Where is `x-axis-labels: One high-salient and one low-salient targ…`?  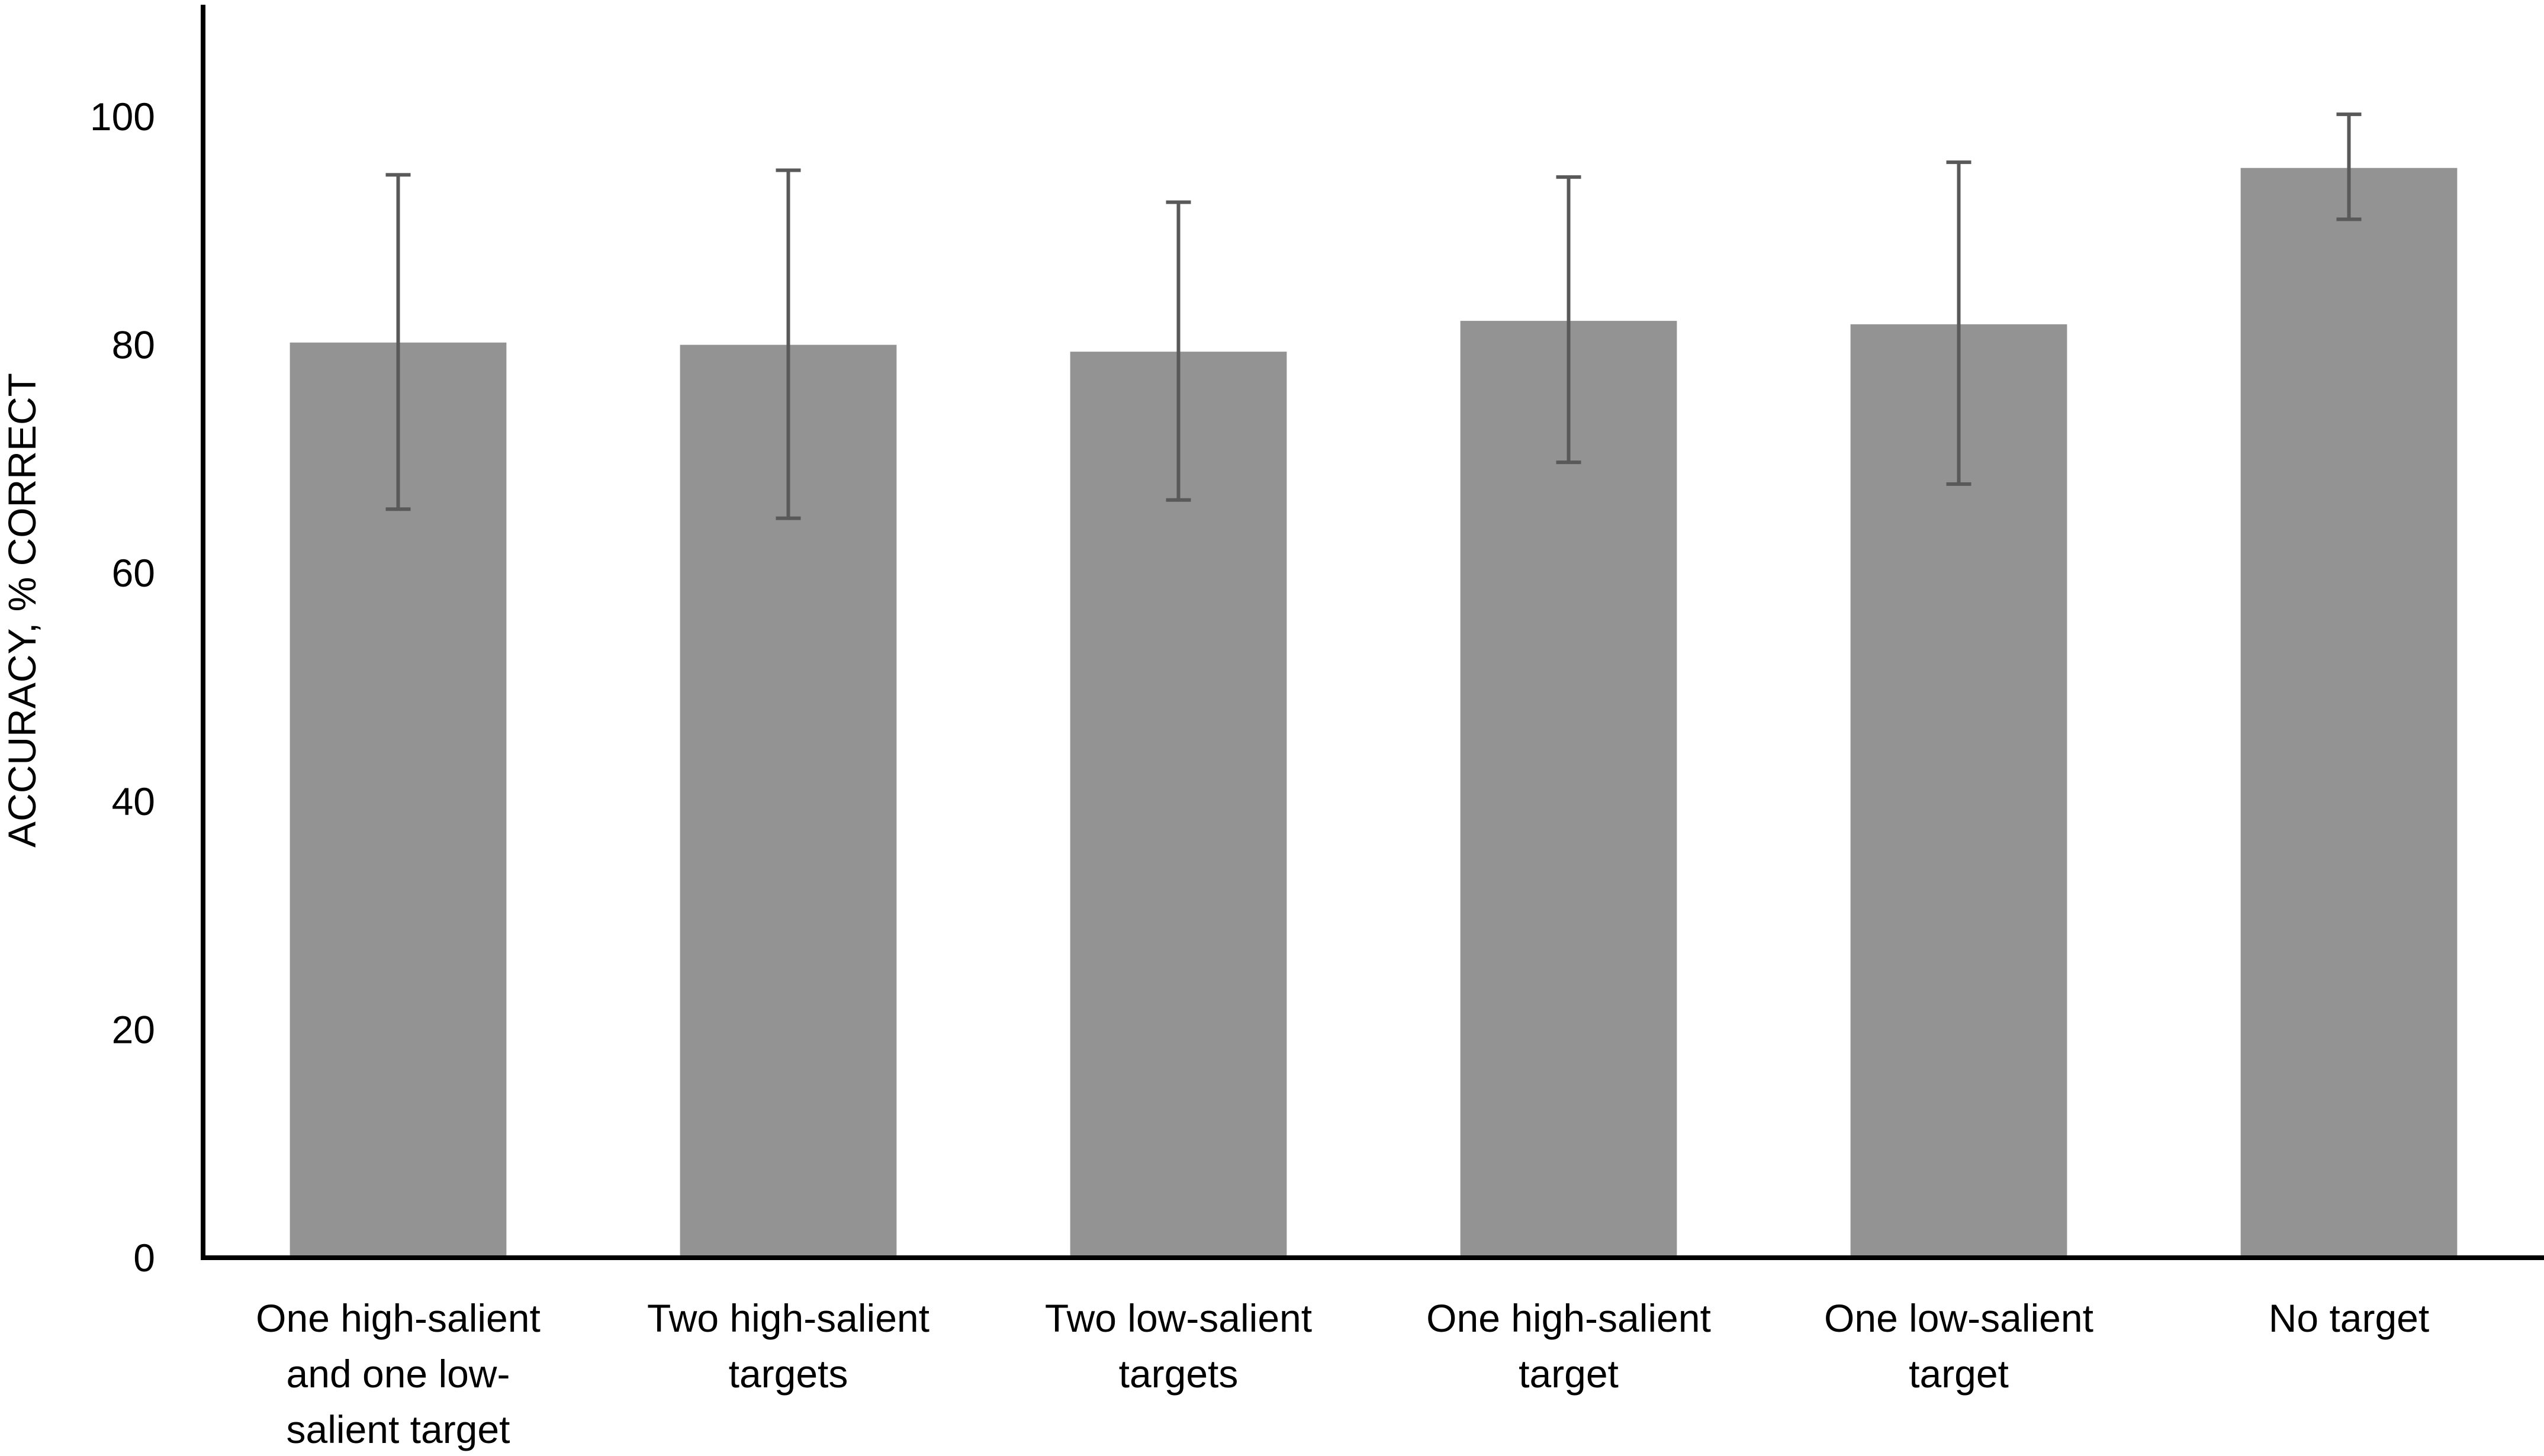 x-axis-labels: One high-salient and one low-salient targ… is located at coordinates (1343, 1374).